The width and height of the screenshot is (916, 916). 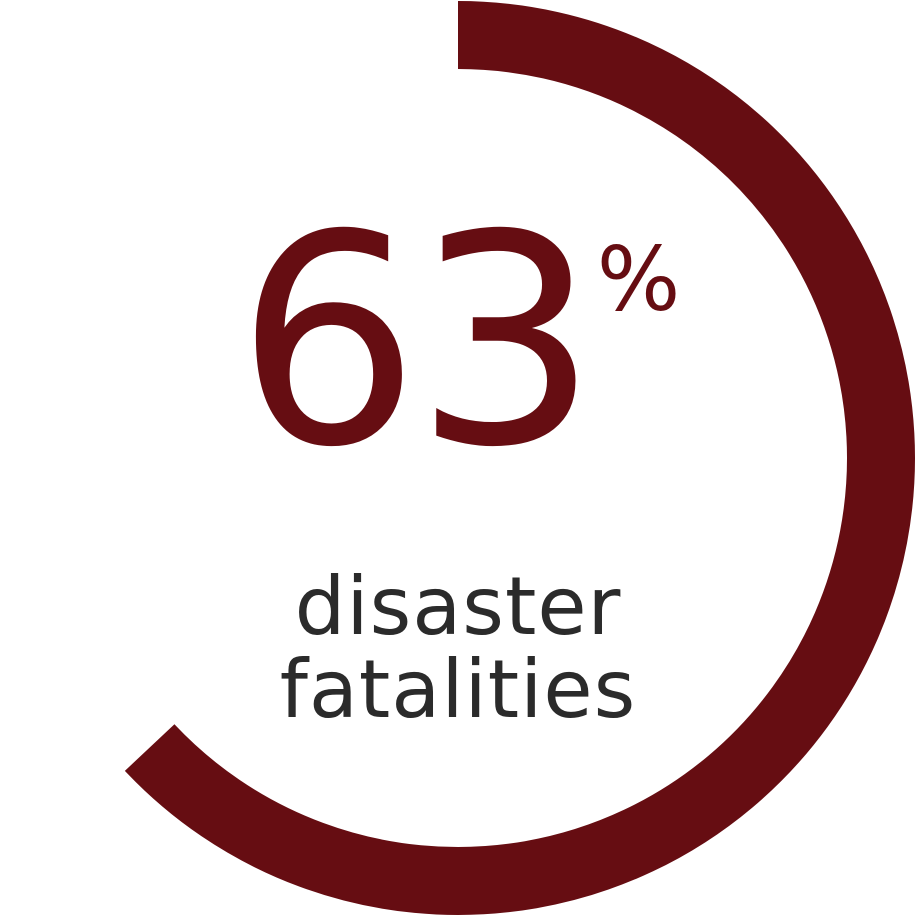 What do you see at coordinates (417, 342) in the screenshot?
I see `stat-number: 63` at bounding box center [417, 342].